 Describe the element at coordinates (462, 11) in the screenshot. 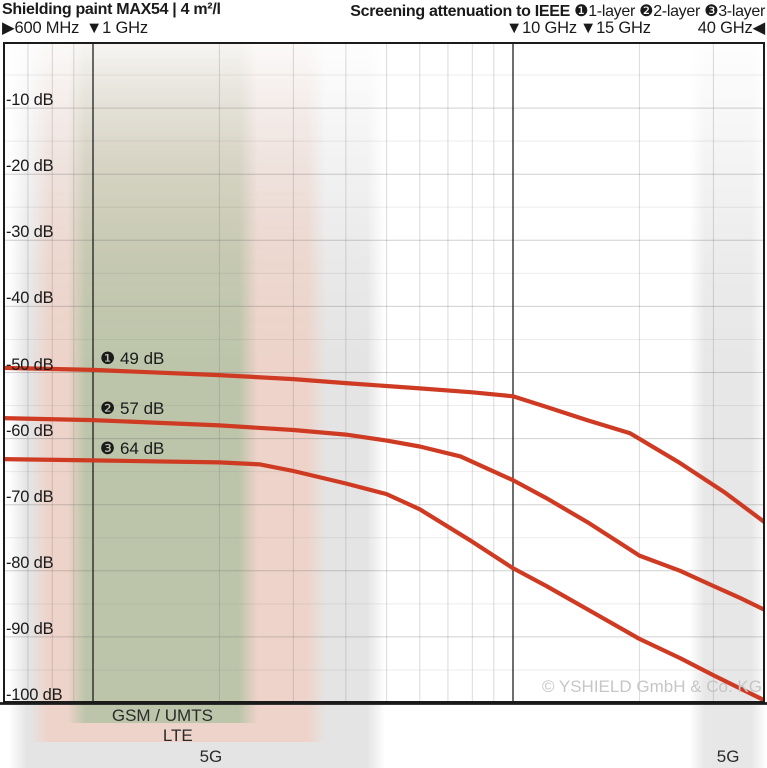

I see `chart-title-right-bold: Screening attenuation to IEEE` at that location.